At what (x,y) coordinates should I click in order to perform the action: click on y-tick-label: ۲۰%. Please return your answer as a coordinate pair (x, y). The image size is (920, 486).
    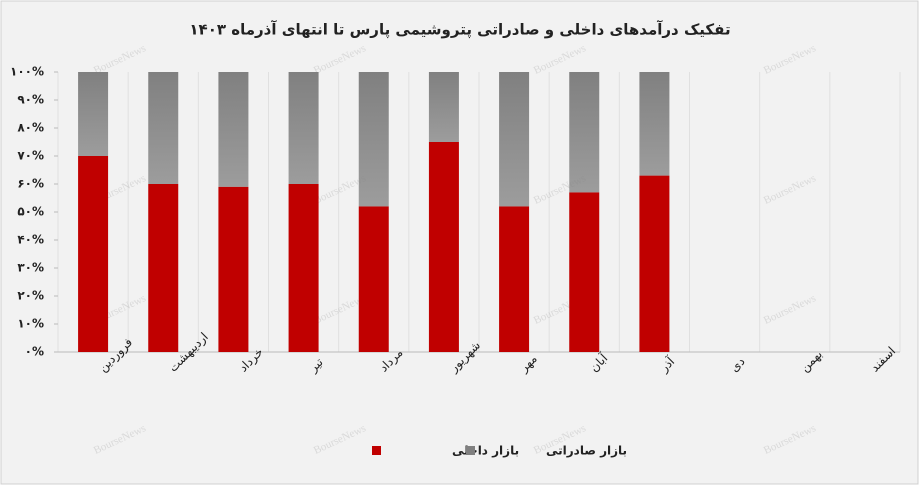
    Looking at the image, I should click on (30, 296).